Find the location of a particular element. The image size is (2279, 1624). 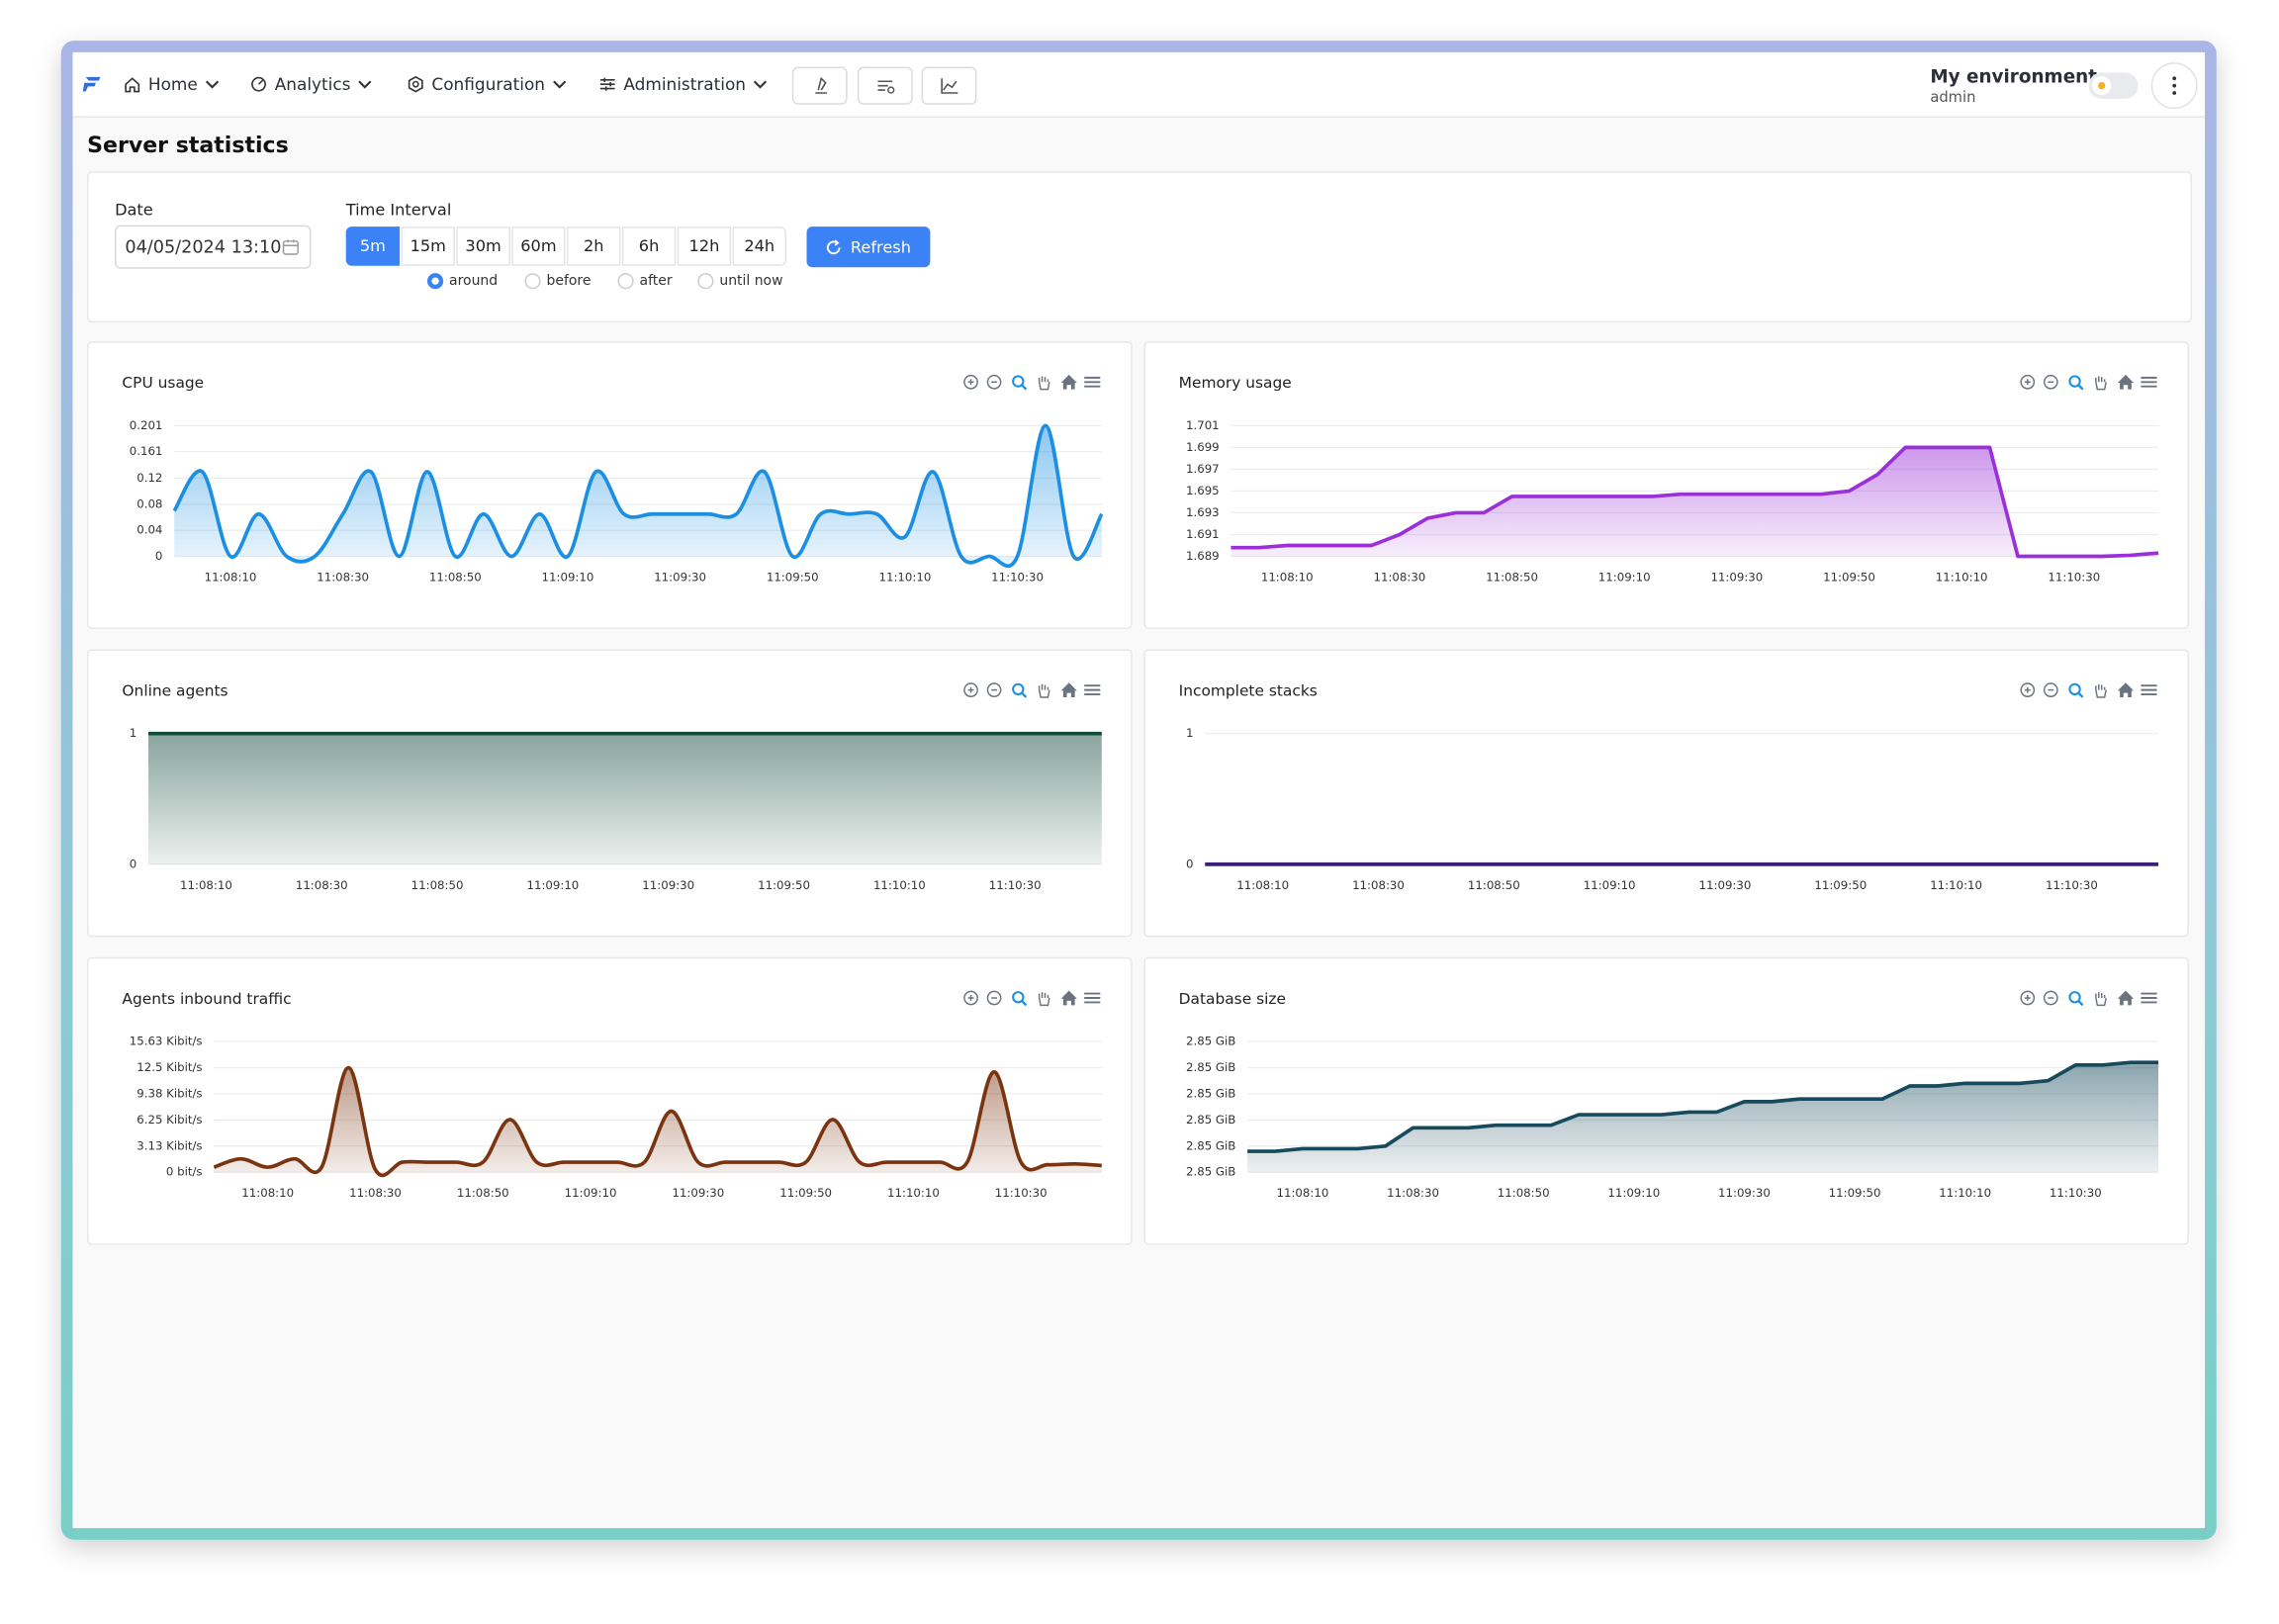

x-tick-label: 11:09:50 is located at coordinates (1855, 1193).